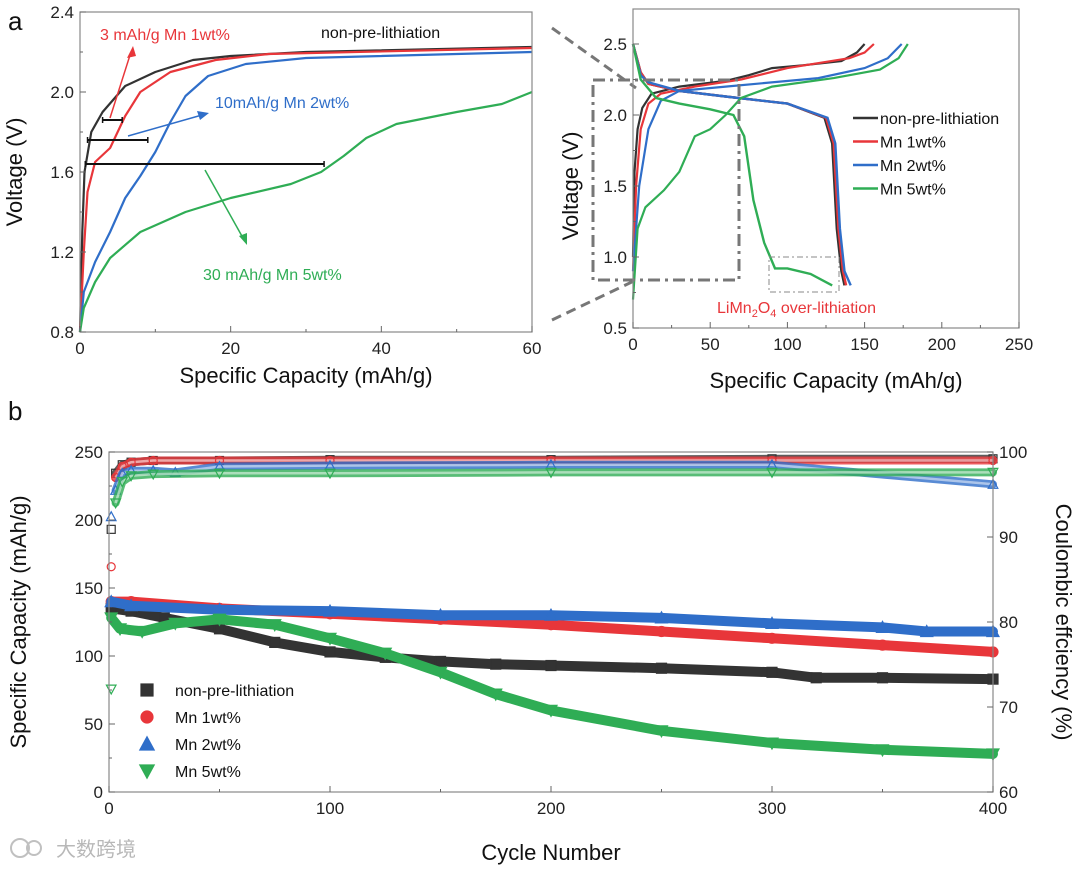  Describe the element at coordinates (111, 516) in the screenshot. I see `efficiency-point-mn2` at that location.